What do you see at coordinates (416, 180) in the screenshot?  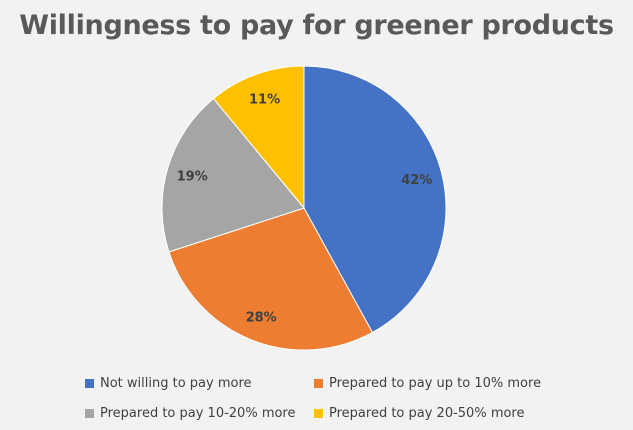 I see `data-label-not-willing: 42%` at bounding box center [416, 180].